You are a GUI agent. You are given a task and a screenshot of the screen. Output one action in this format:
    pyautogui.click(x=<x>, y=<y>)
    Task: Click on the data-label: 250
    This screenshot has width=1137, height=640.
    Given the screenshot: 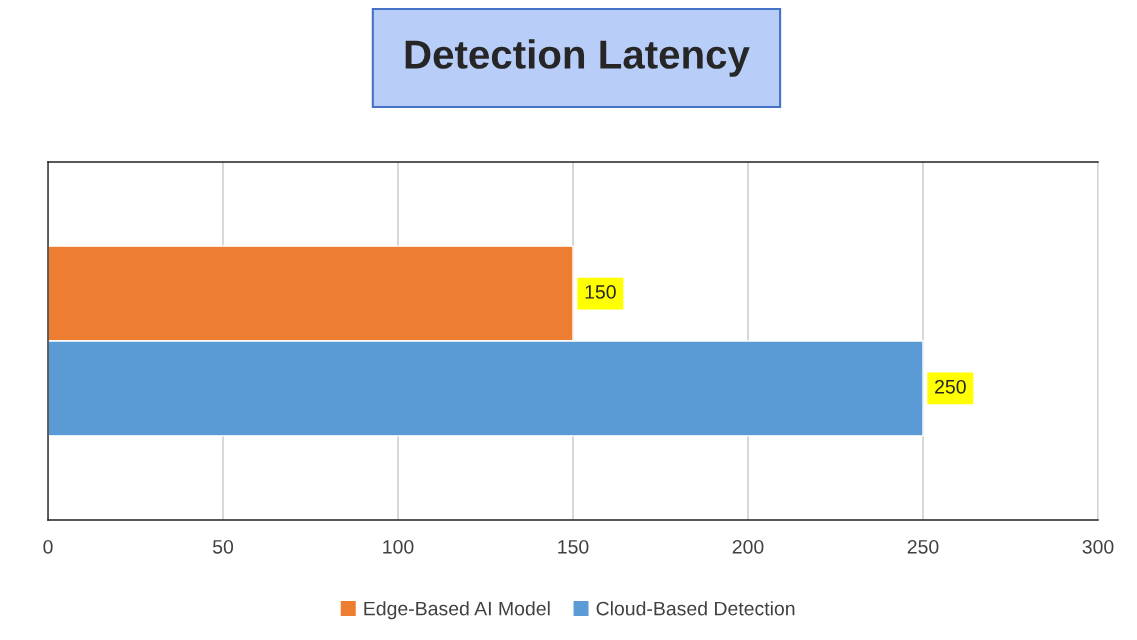 What is the action you would take?
    pyautogui.click(x=950, y=386)
    